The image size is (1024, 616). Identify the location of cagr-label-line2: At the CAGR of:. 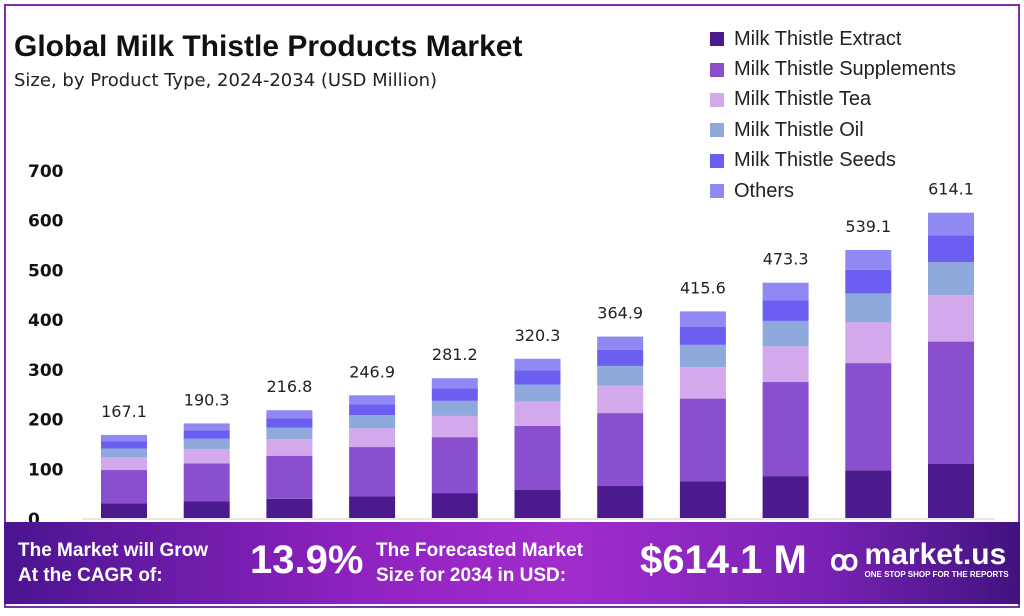
(90, 575).